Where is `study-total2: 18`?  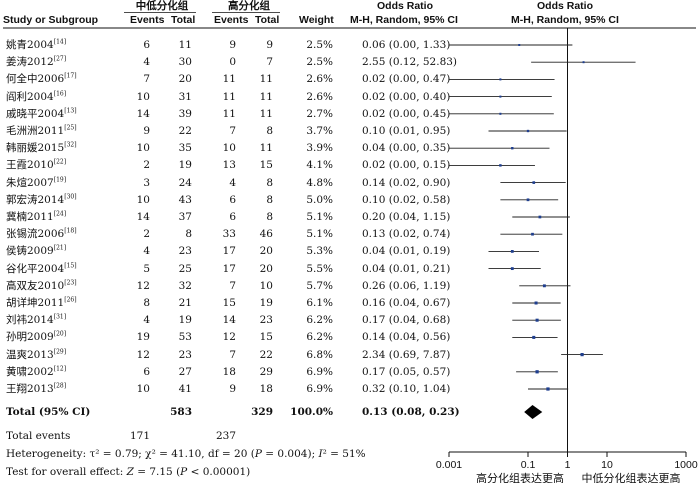
study-total2: 18 is located at coordinates (266, 389).